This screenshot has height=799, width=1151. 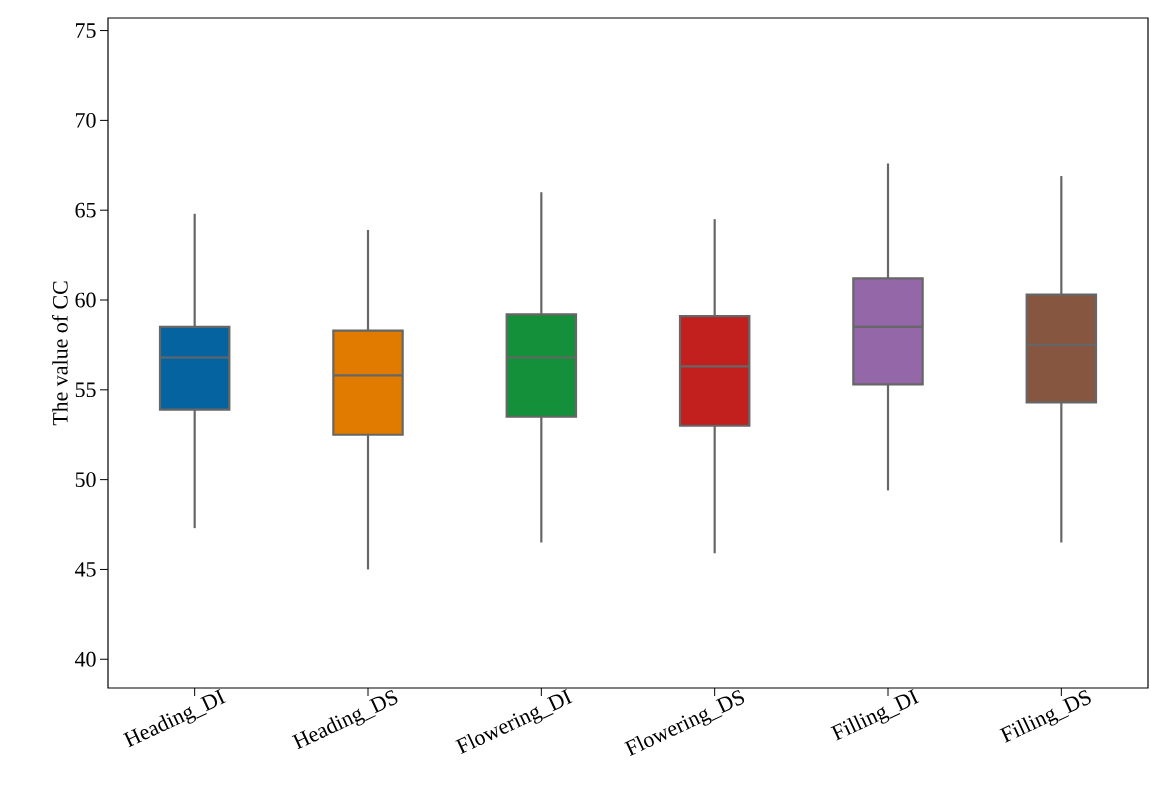 I want to click on y-tick-label: 70, so click(x=86, y=120).